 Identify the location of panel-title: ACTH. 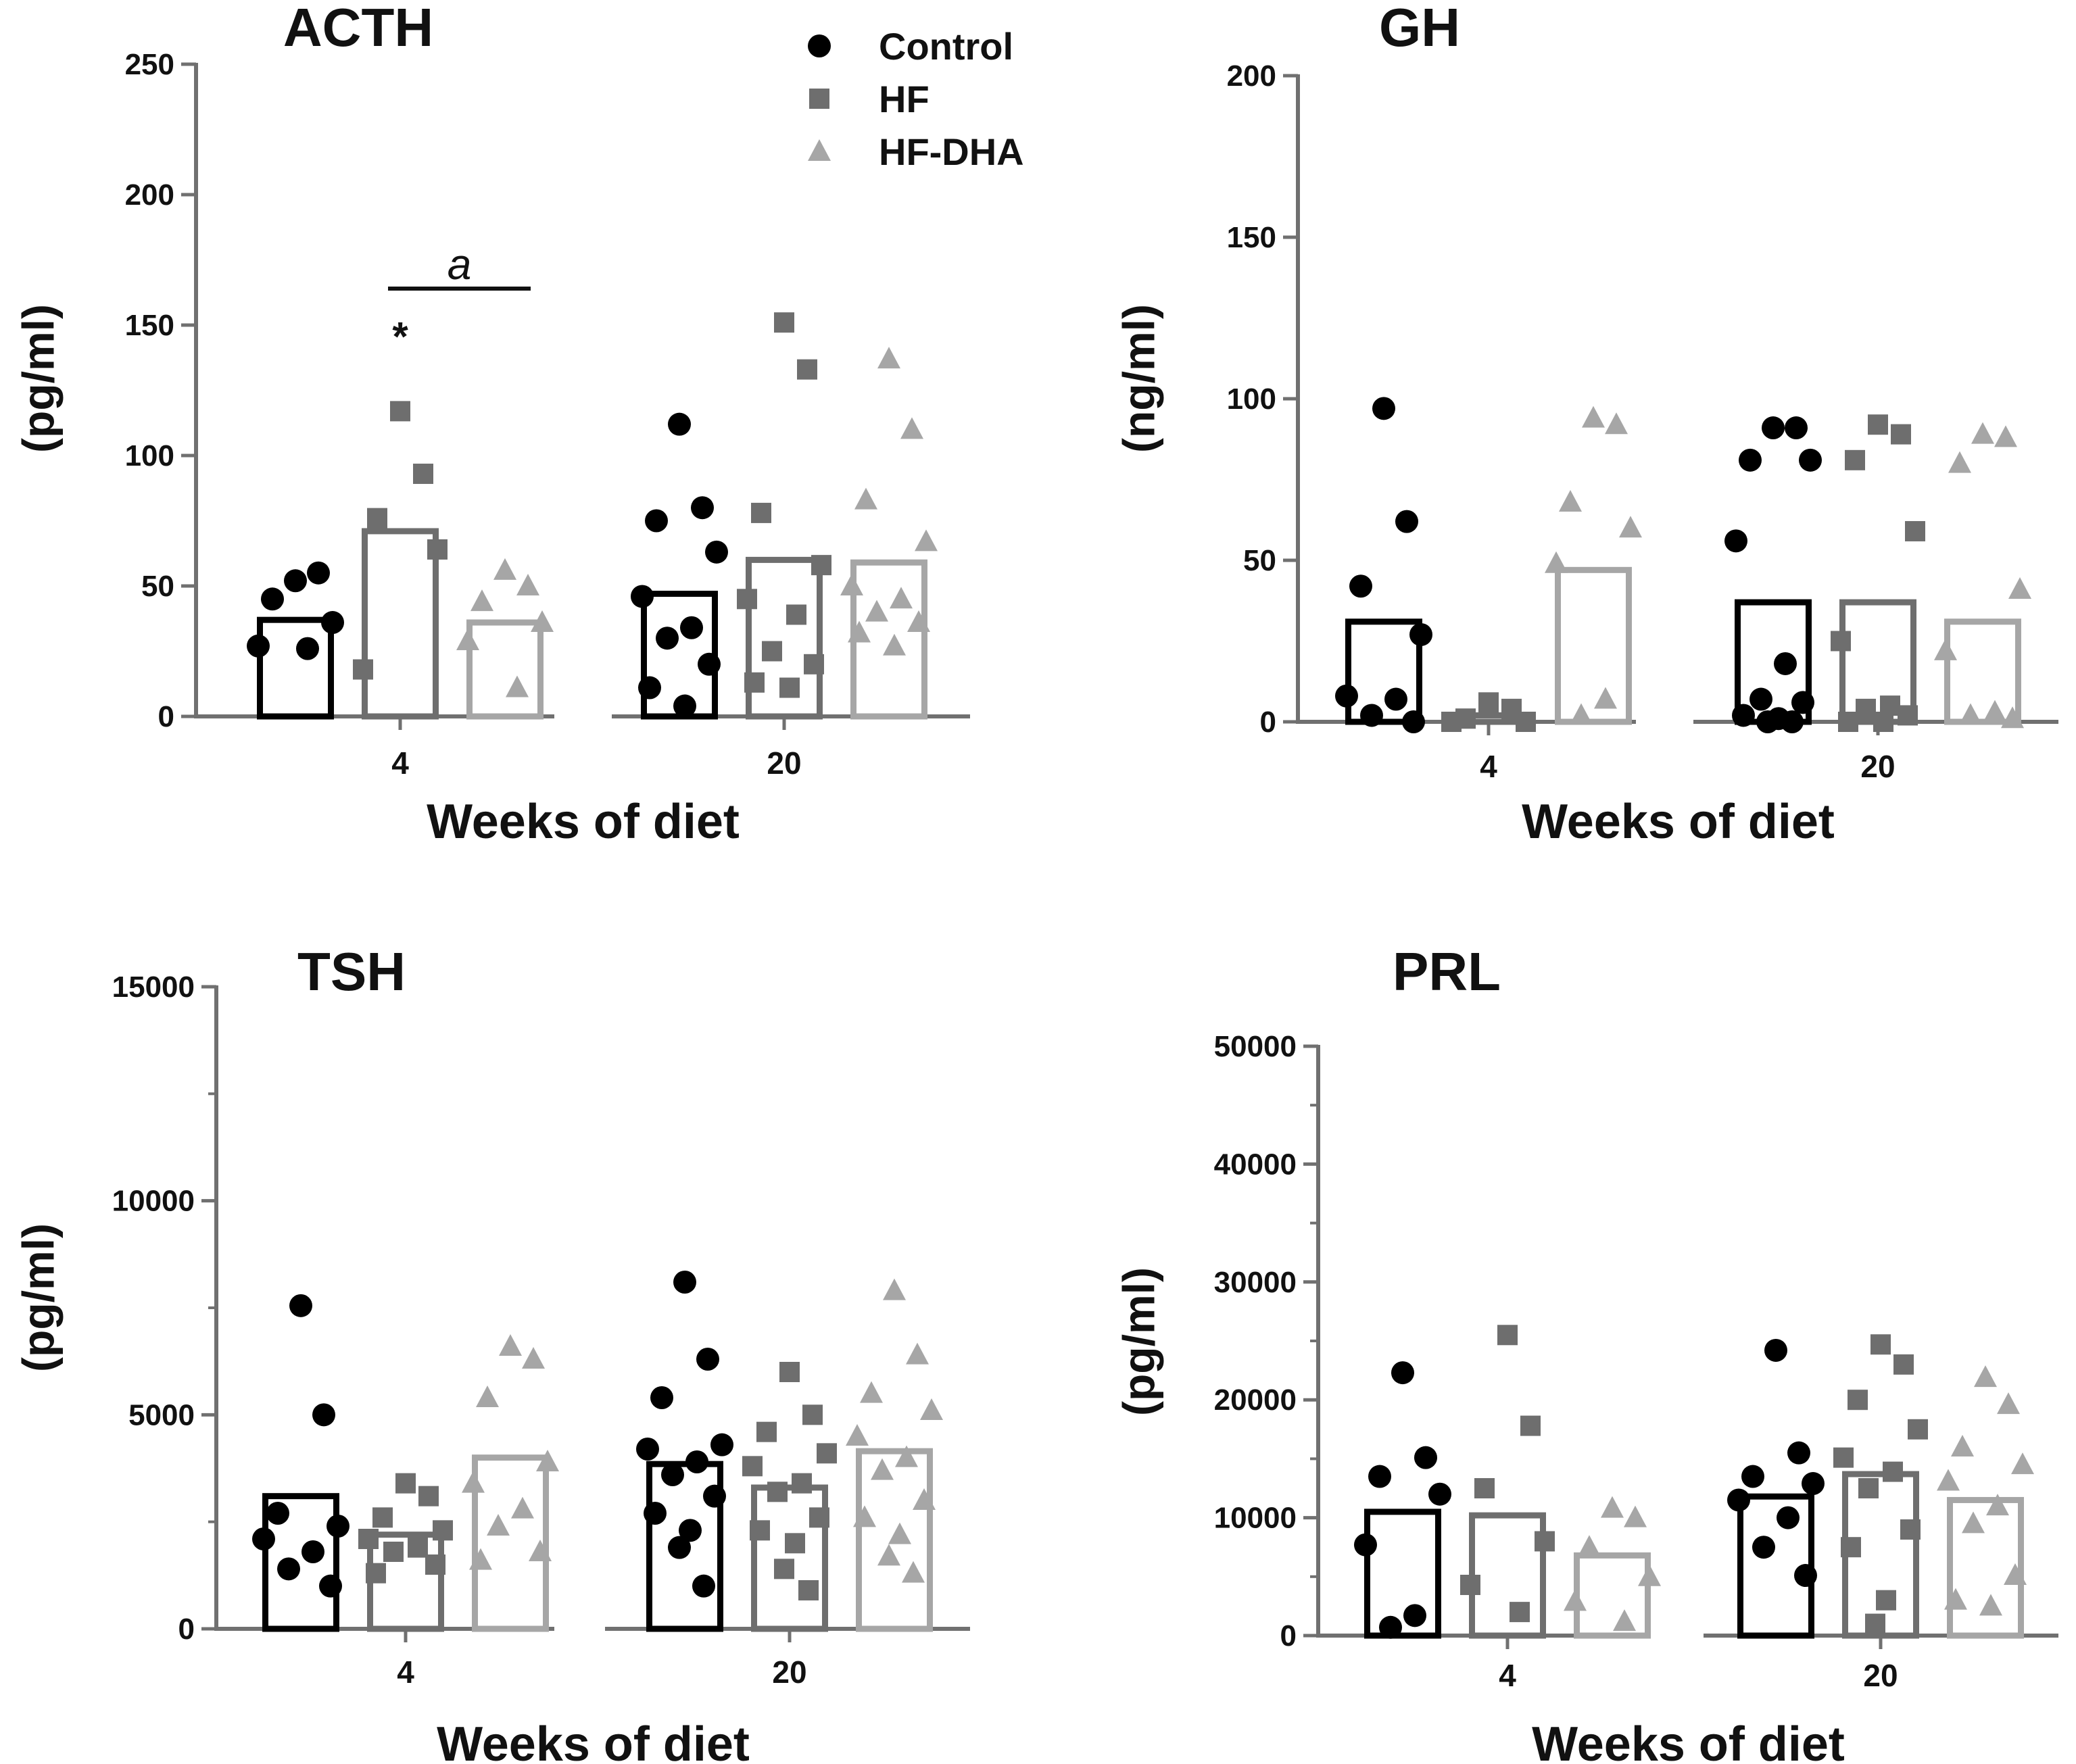
(358, 28).